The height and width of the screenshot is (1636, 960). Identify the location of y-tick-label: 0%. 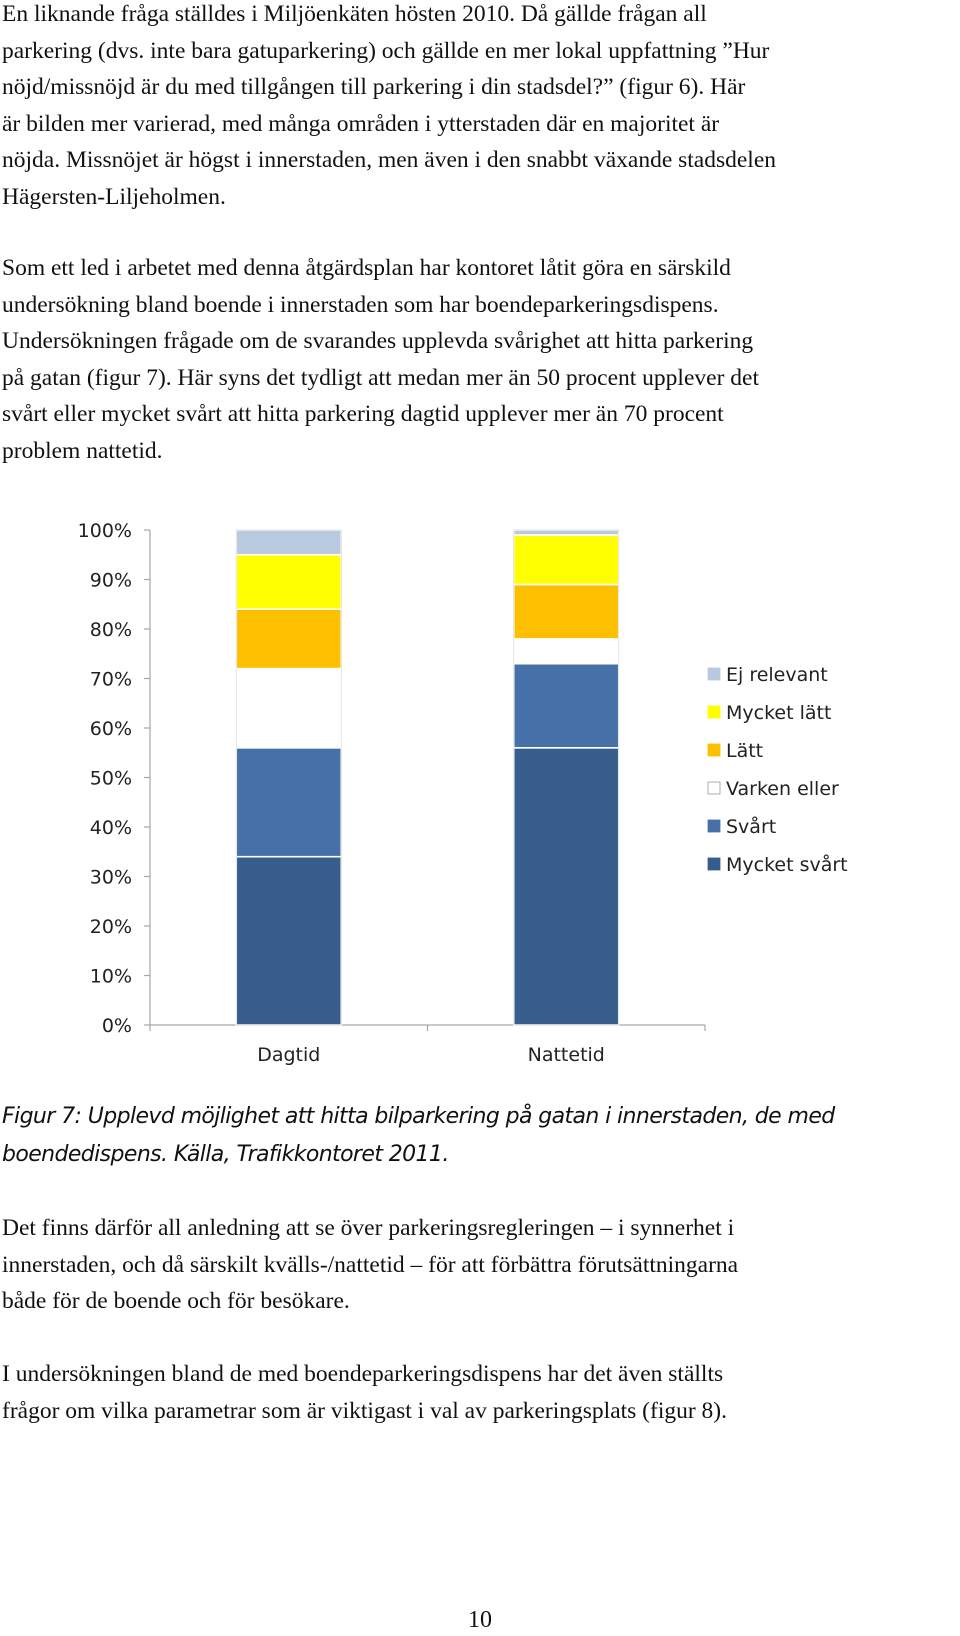
(117, 1026).